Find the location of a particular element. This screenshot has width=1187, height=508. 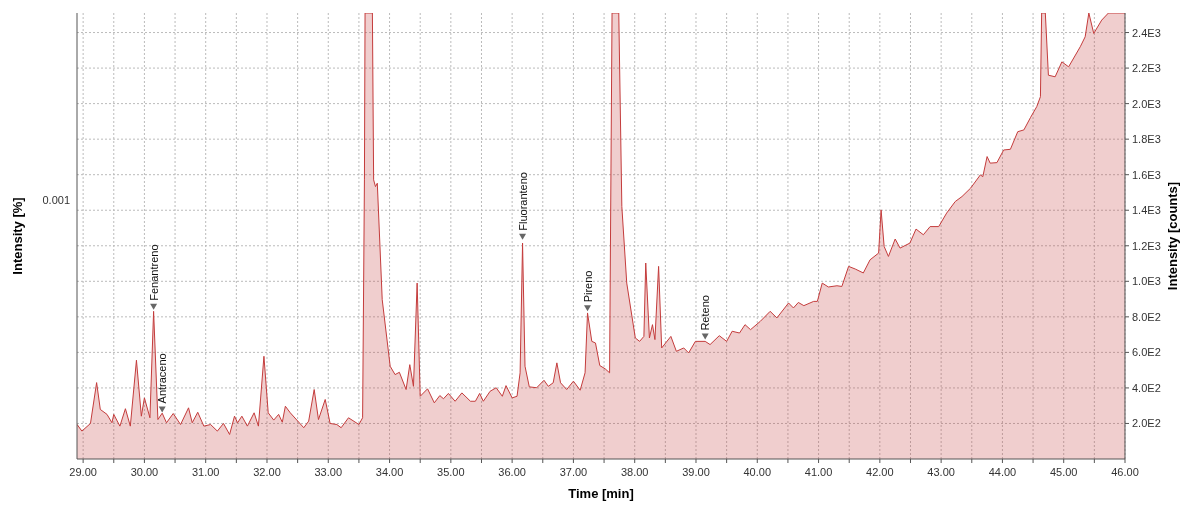

annotation: Pireno is located at coordinates (587, 286).